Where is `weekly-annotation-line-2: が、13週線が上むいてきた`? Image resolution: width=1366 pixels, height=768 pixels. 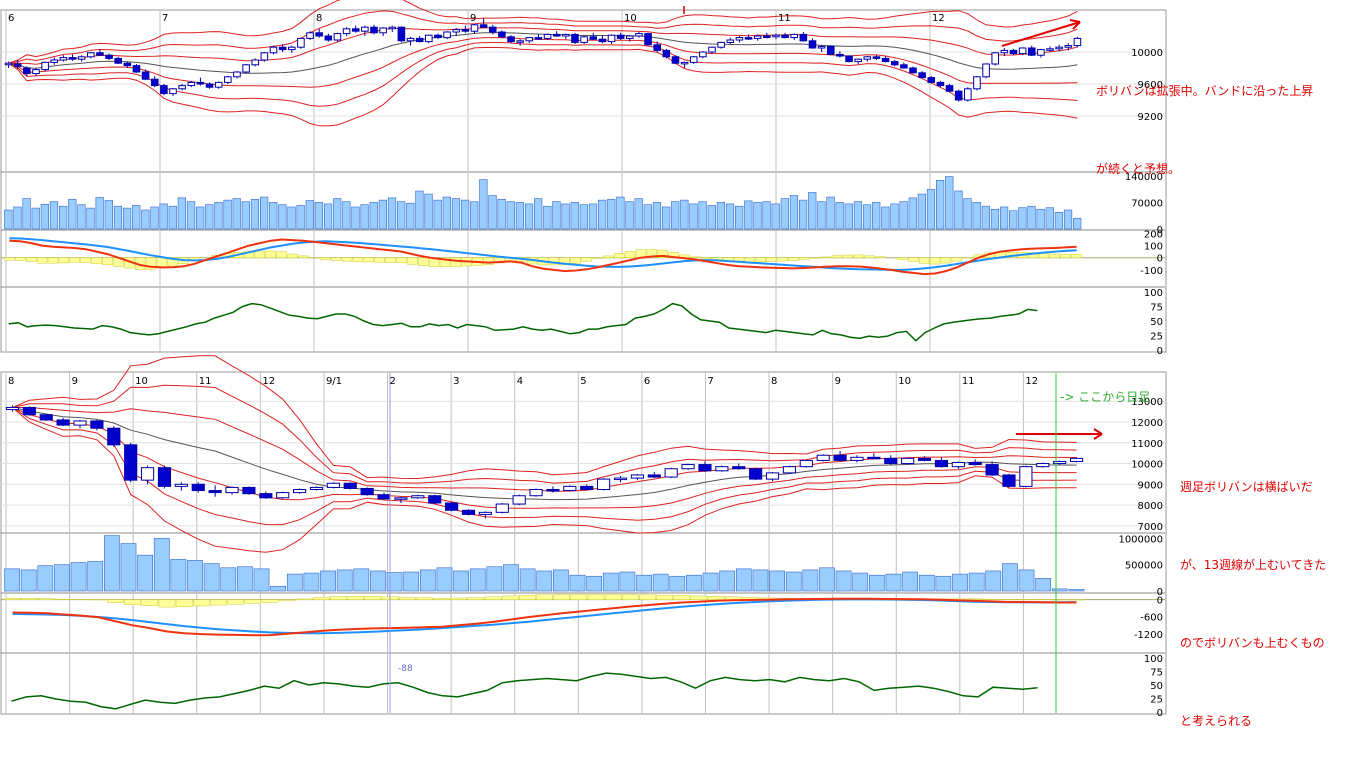
weekly-annotation-line-2: が、13週線が上むいてきた is located at coordinates (1253, 565).